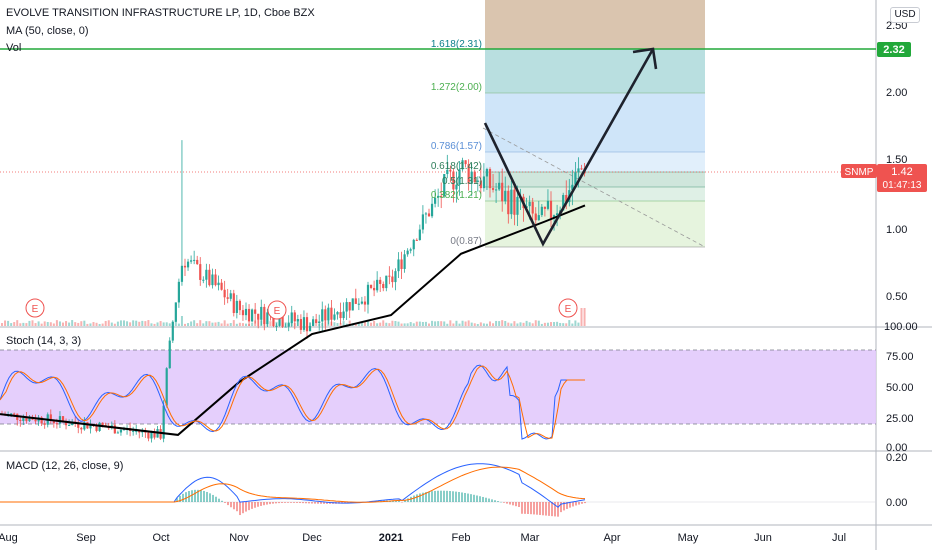 The height and width of the screenshot is (550, 932). I want to click on macd-indicator-label: MACD (12, 26, close, 9), so click(65, 466).